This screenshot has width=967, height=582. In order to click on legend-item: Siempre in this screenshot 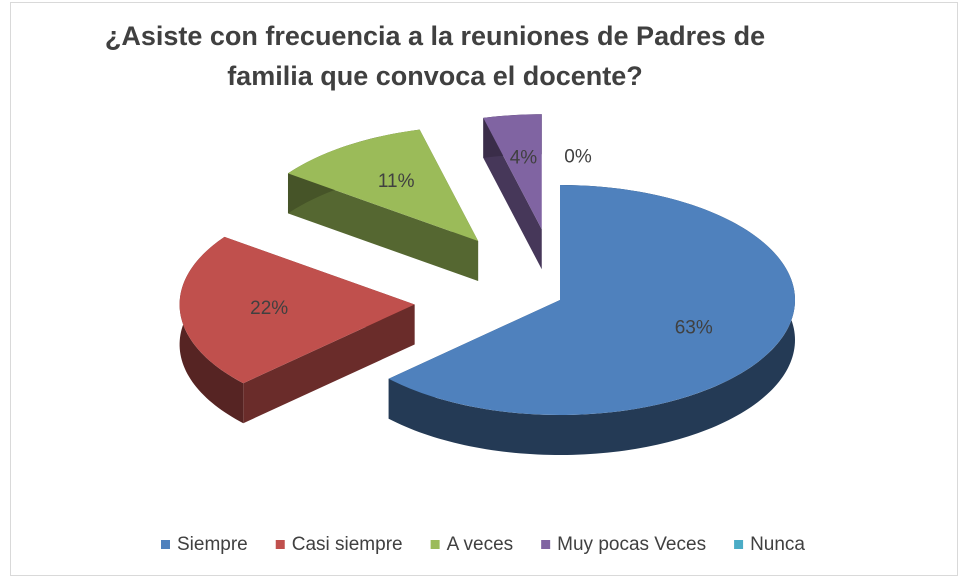, I will do `click(204, 544)`.